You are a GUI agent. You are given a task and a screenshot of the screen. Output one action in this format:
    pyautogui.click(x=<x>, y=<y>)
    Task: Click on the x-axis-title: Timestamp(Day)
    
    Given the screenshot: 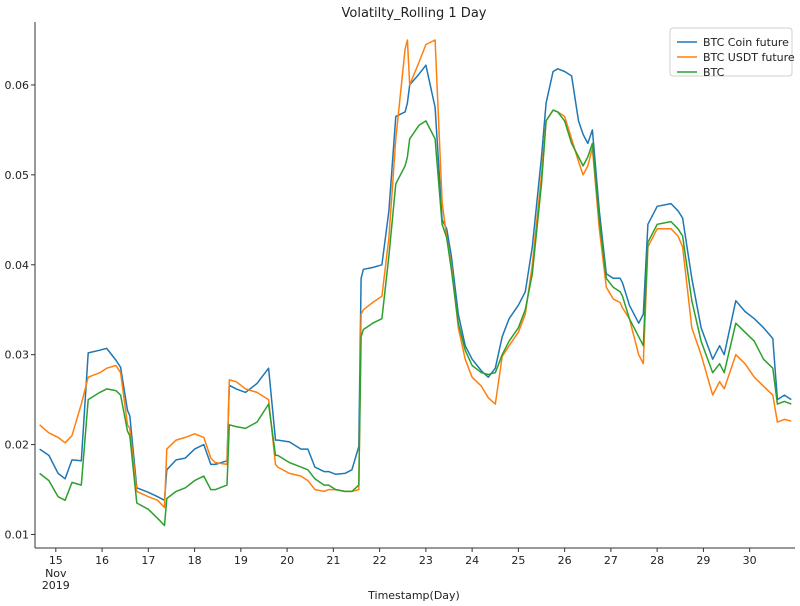 What is the action you would take?
    pyautogui.click(x=413, y=595)
    